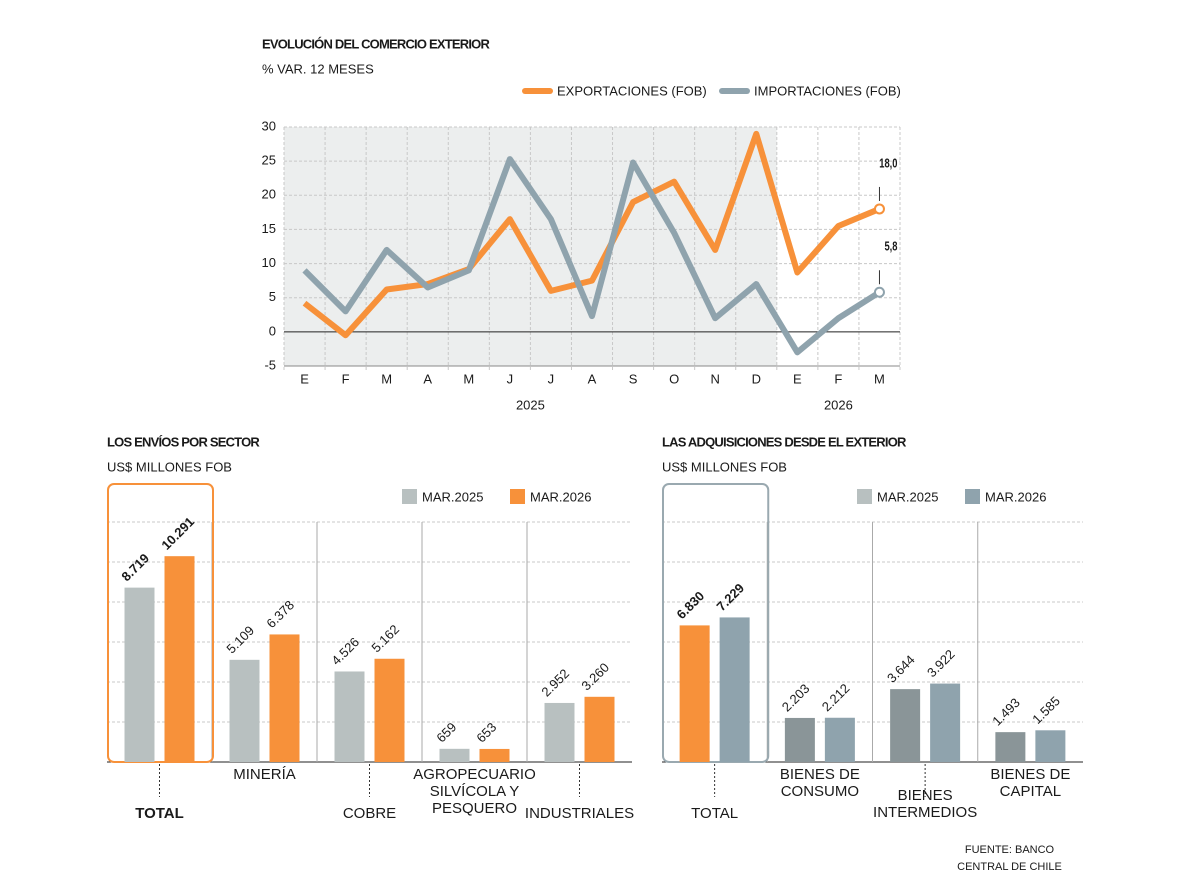 This screenshot has width=1200, height=880. I want to click on x-tick-label: AGROPECUARIO SILVÍCOLA Y PESQUERO, so click(474, 791).